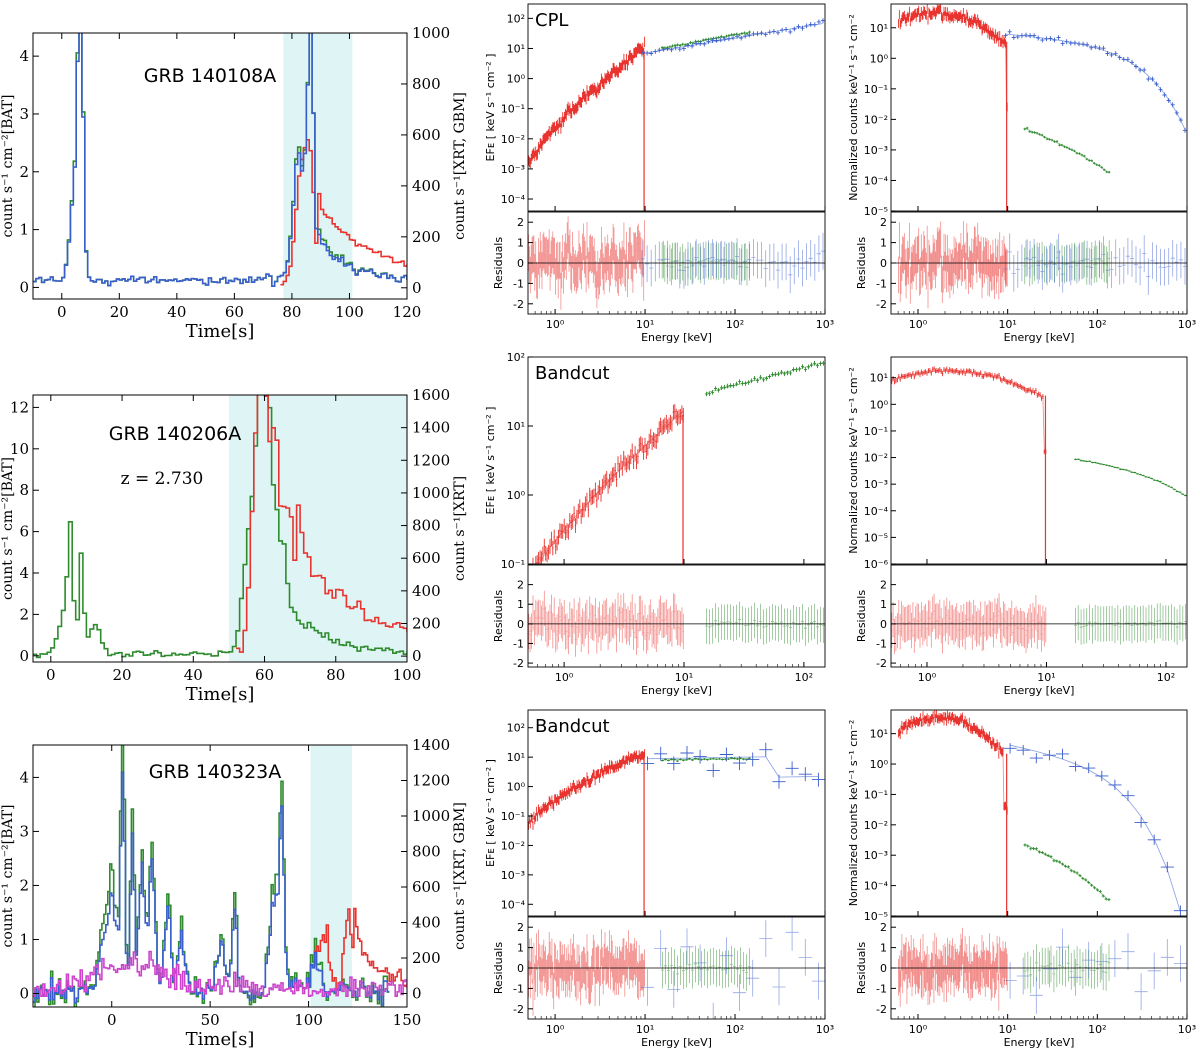  What do you see at coordinates (220, 527) in the screenshot?
I see `series-bat-line` at bounding box center [220, 527].